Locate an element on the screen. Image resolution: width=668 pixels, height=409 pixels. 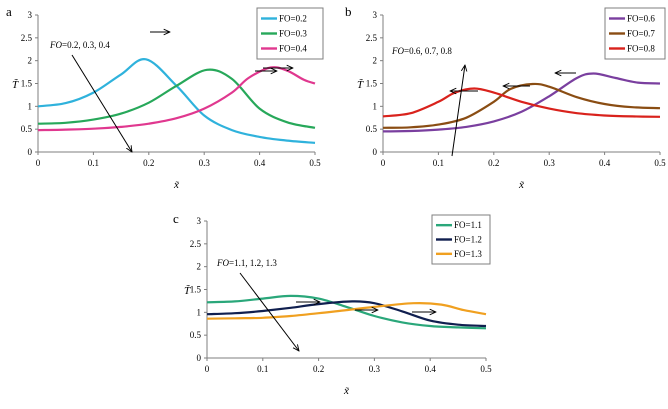
legend-label: FO=0.6 is located at coordinates (641, 19).